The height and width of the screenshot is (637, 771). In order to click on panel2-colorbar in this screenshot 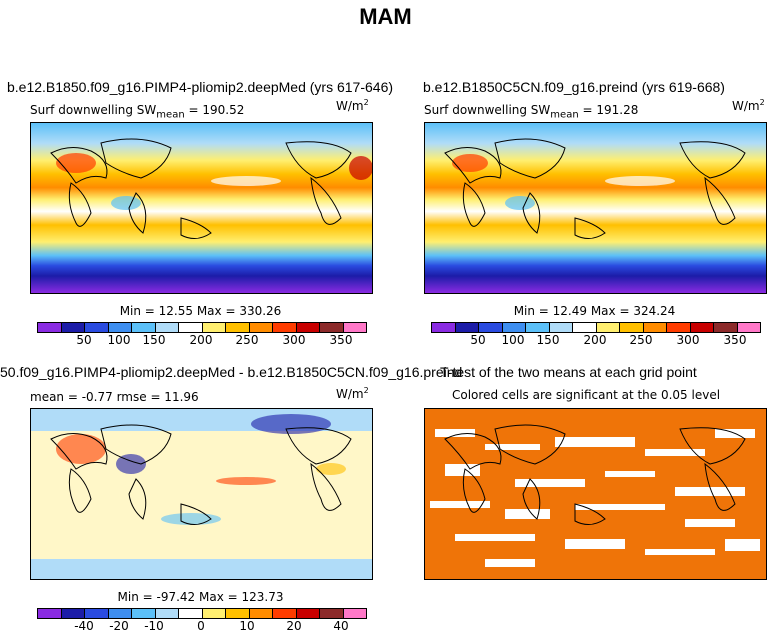, I will do `click(596, 327)`.